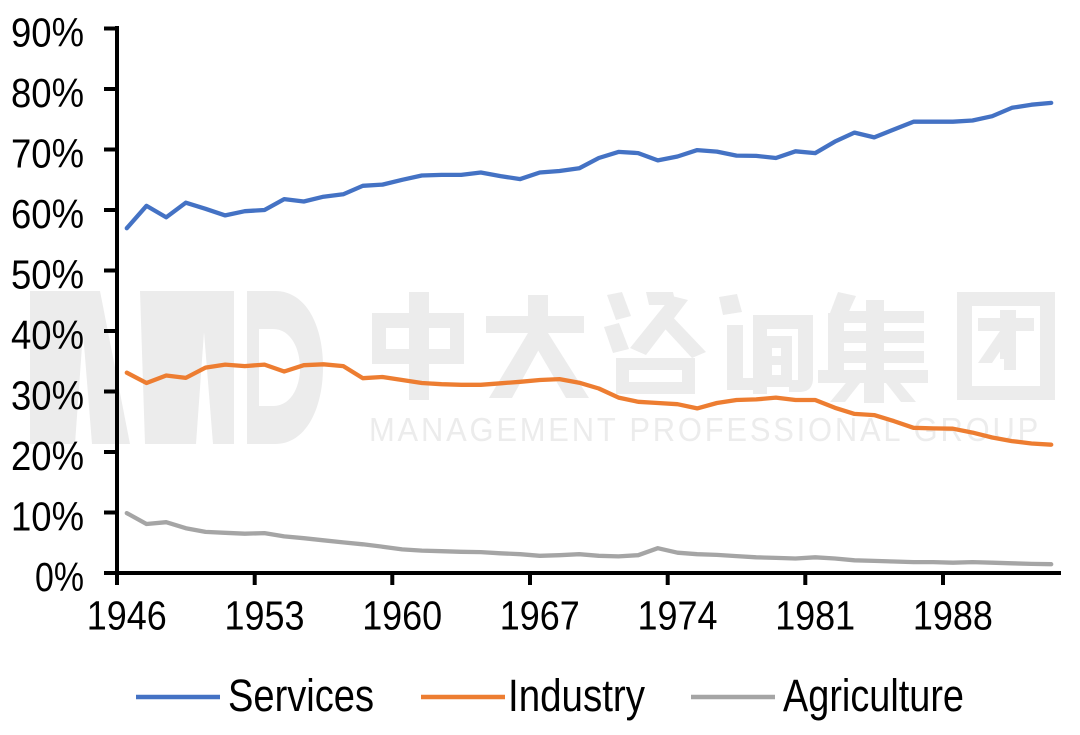 Image resolution: width=1080 pixels, height=735 pixels. I want to click on svg-text: 1974, so click(678, 616).